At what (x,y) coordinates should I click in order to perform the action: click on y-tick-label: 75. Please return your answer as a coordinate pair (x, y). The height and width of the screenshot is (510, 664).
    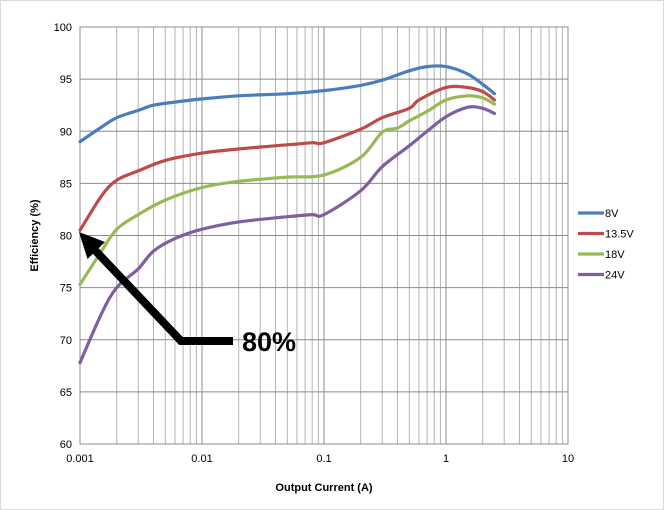
    Looking at the image, I should click on (66, 289).